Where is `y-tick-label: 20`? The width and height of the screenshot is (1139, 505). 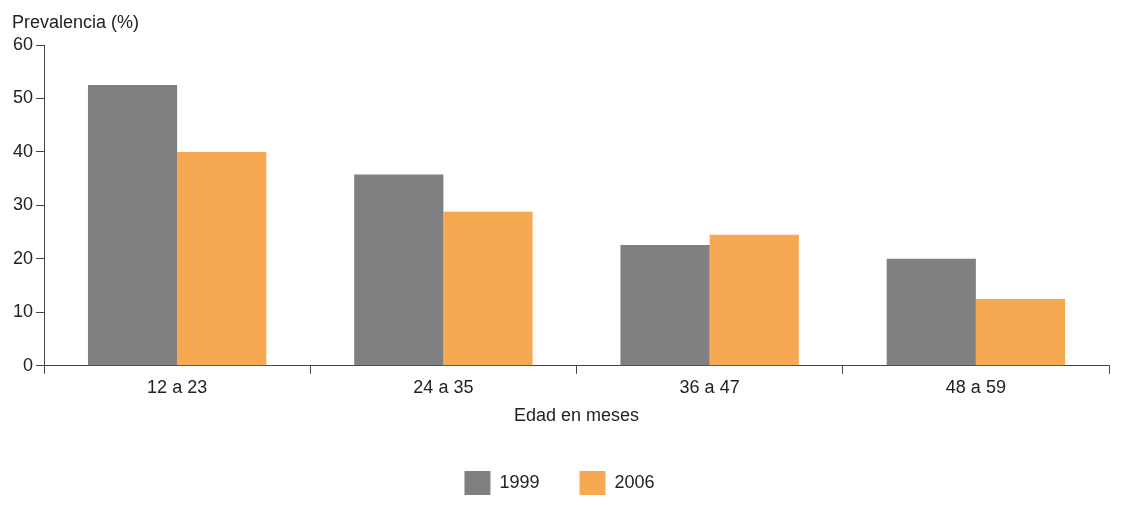 y-tick-label: 20 is located at coordinates (23, 257).